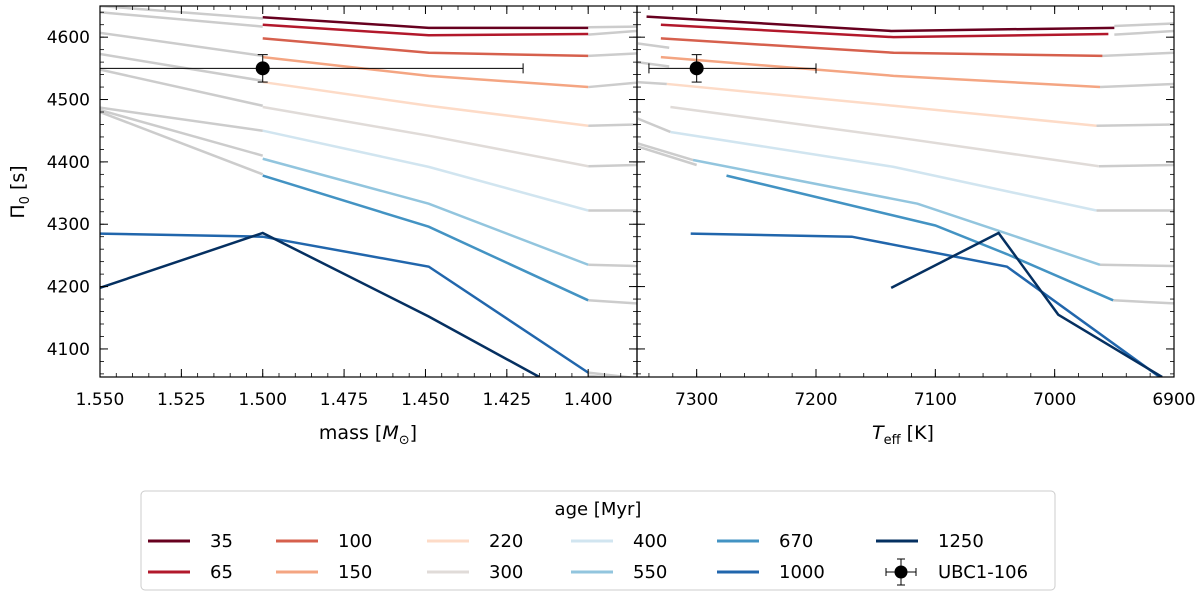 The height and width of the screenshot is (593, 1200). What do you see at coordinates (181, 400) in the screenshot?
I see `left-x-tick-label: 1.525` at bounding box center [181, 400].